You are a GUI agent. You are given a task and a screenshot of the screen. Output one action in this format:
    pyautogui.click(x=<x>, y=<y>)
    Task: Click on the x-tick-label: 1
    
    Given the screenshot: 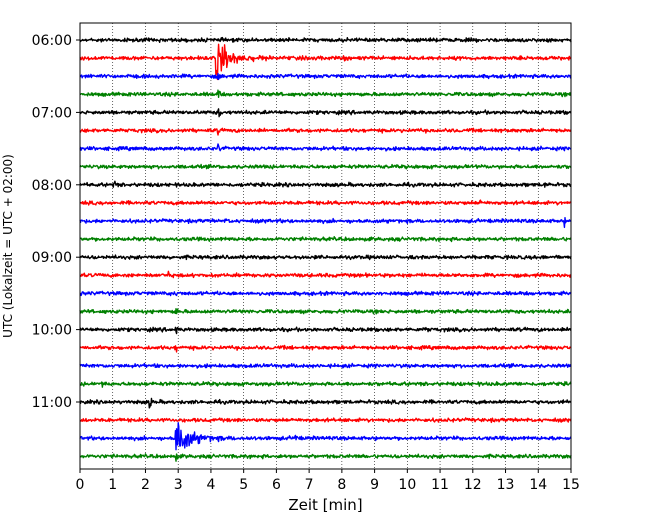 What is the action you would take?
    pyautogui.click(x=112, y=485)
    